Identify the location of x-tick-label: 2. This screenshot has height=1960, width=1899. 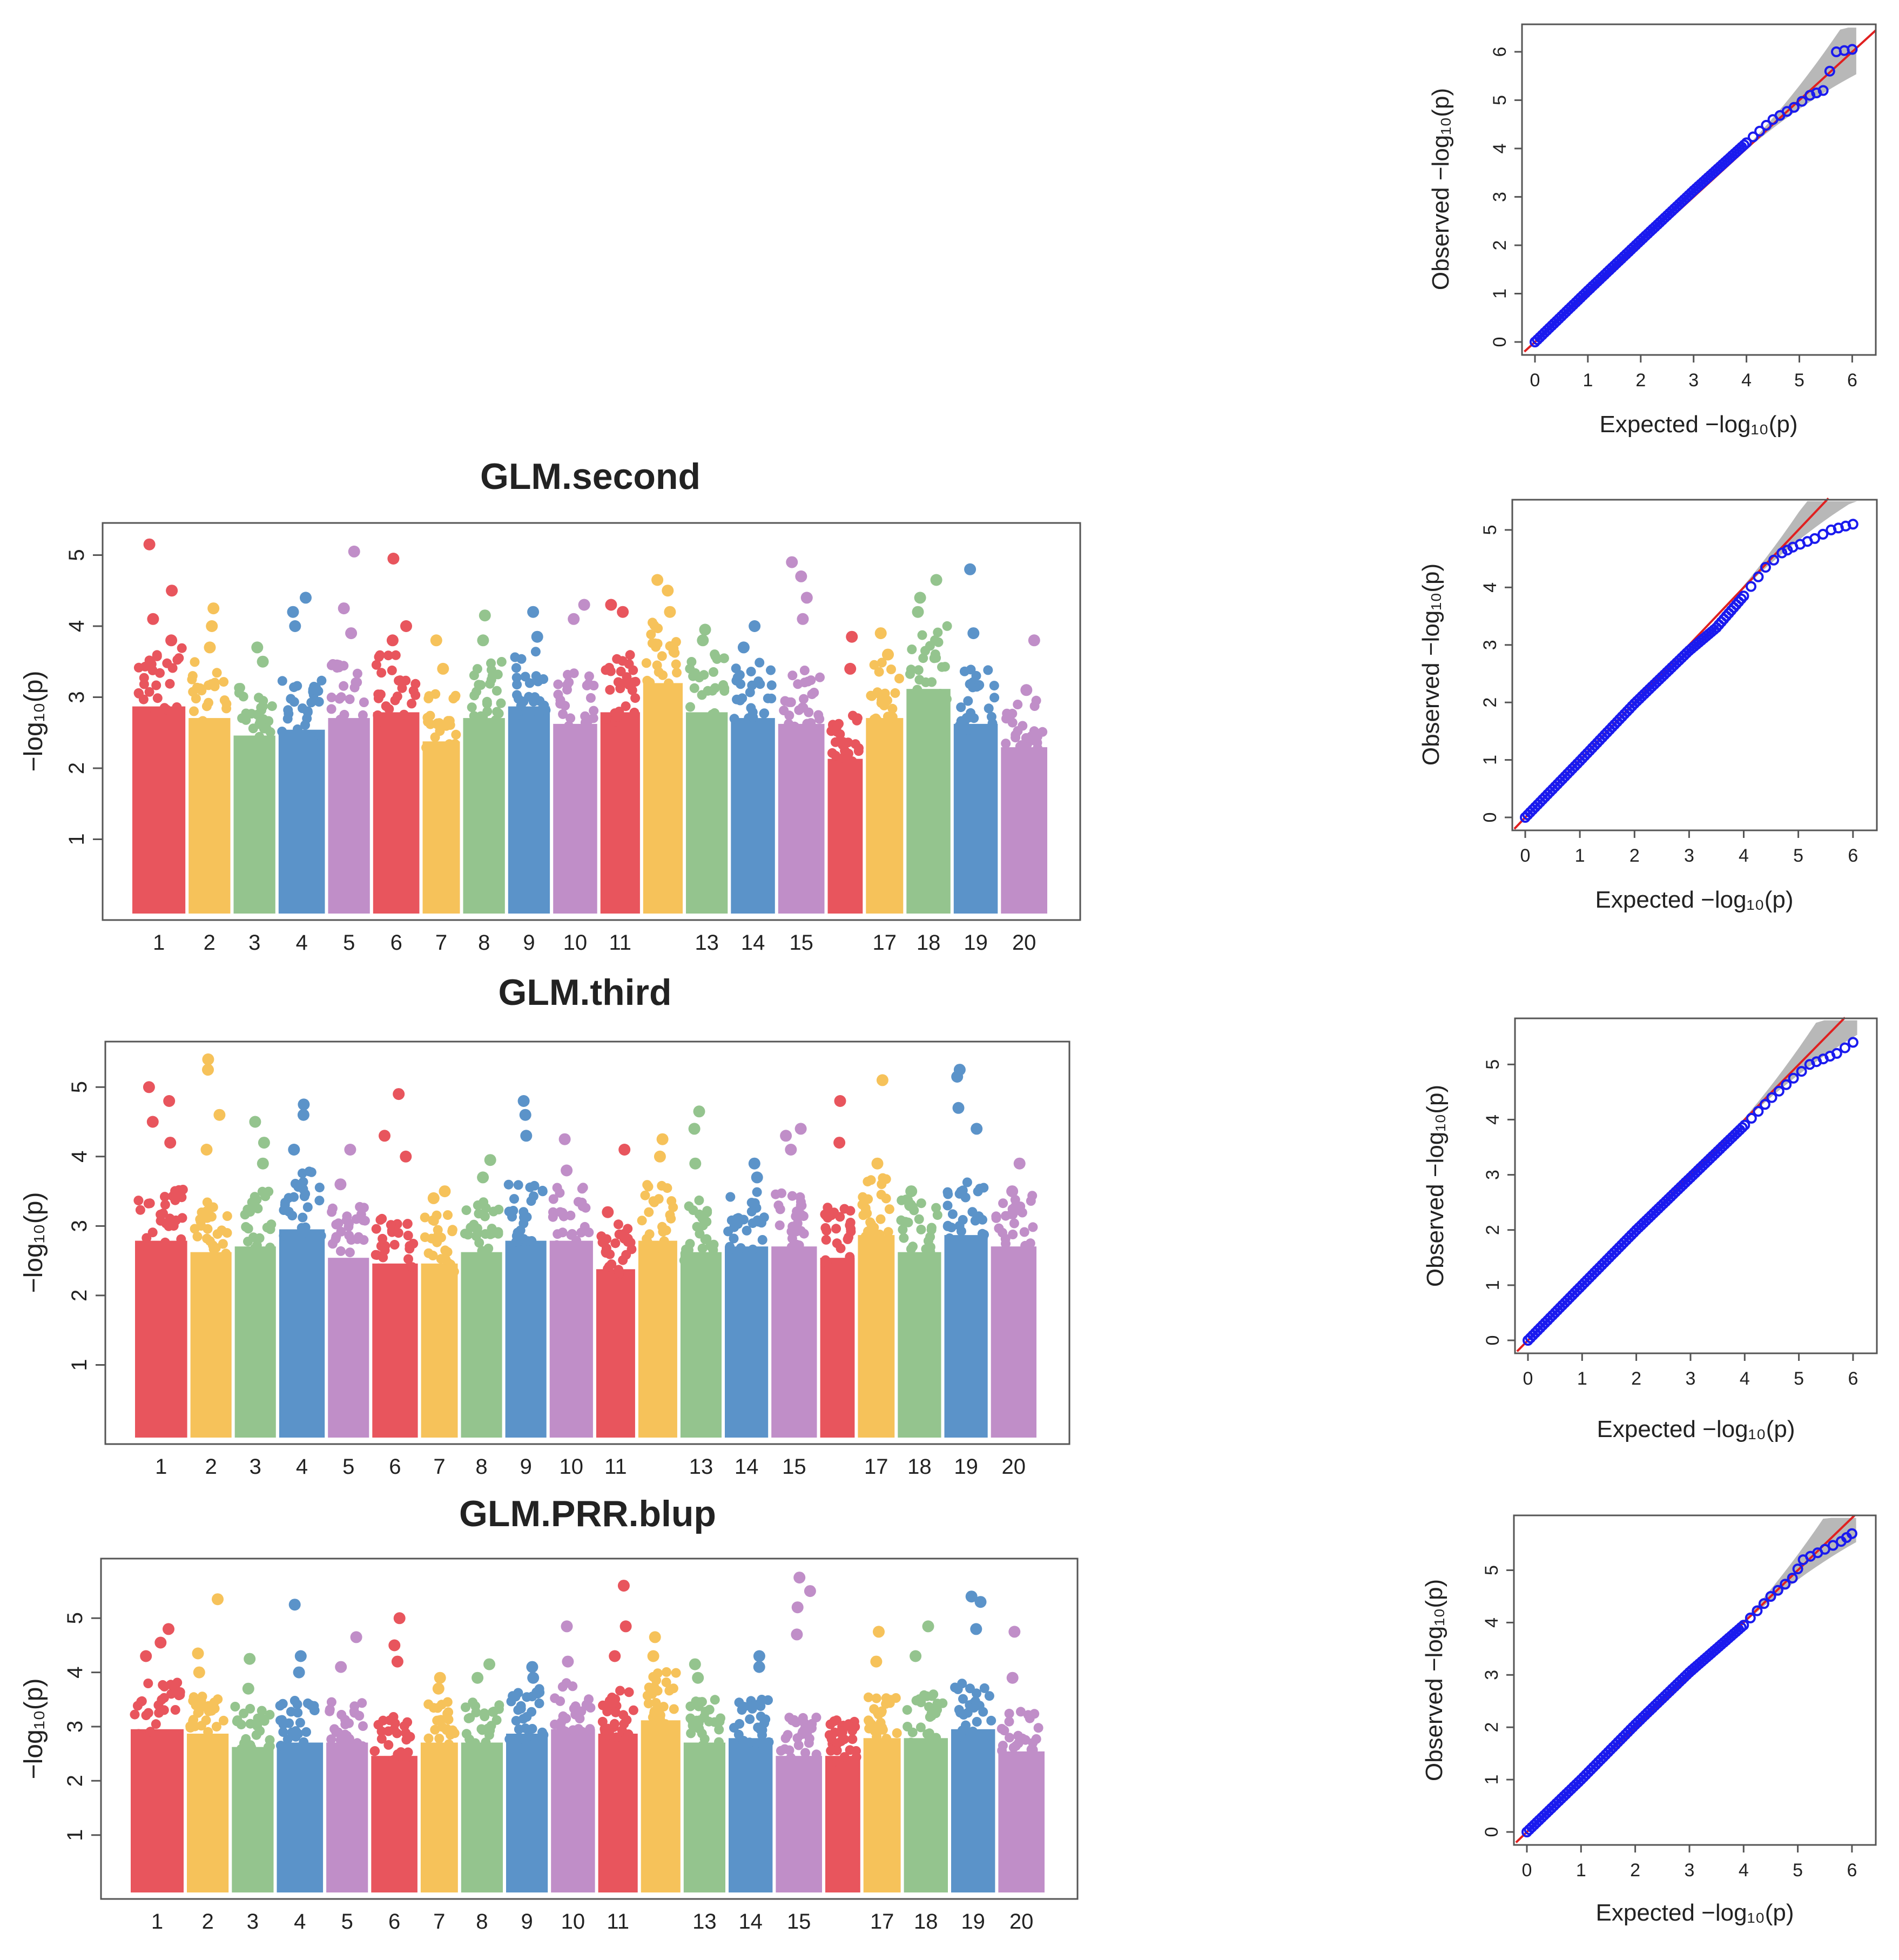
(211, 1467).